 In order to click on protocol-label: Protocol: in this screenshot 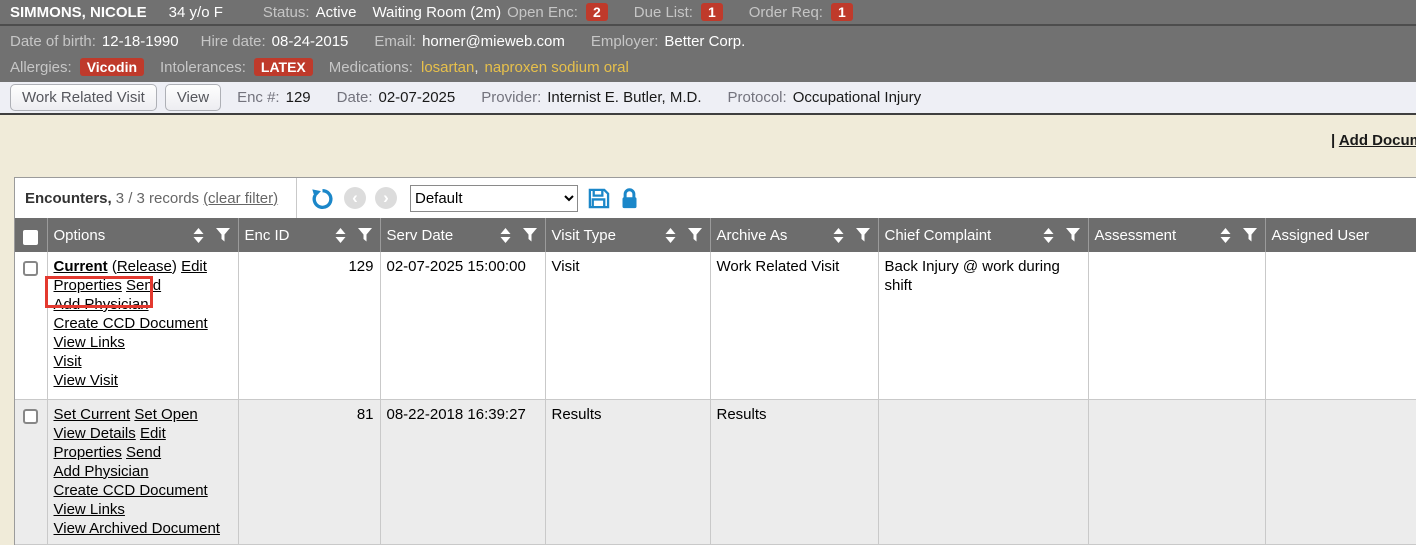, I will do `click(757, 97)`.